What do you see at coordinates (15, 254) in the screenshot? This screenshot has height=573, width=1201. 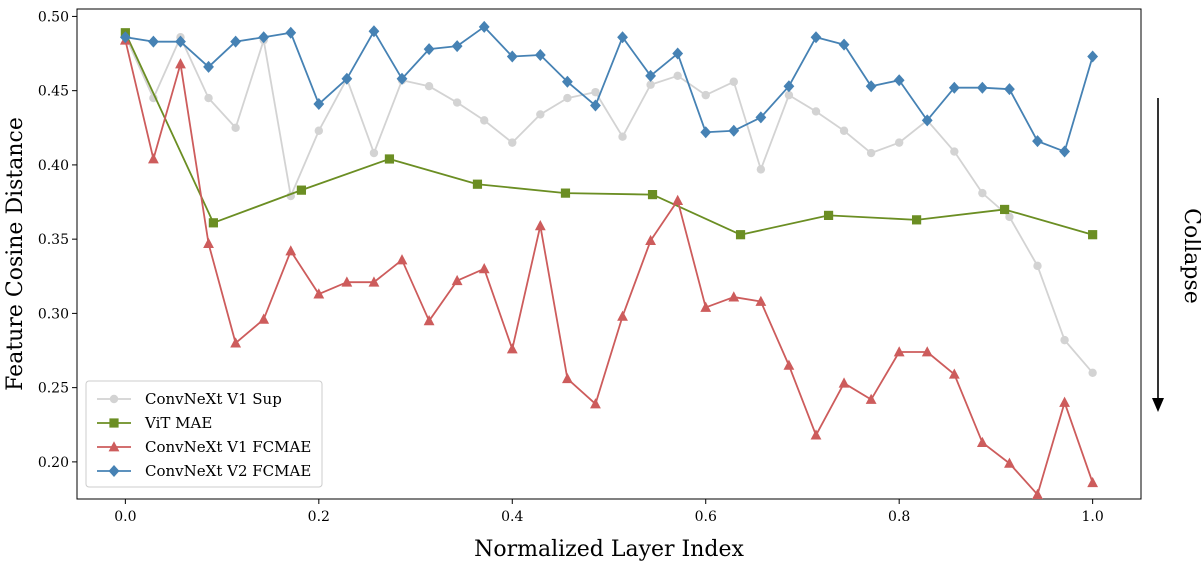 I see `y-axis-label: Feature Cosine Distance` at bounding box center [15, 254].